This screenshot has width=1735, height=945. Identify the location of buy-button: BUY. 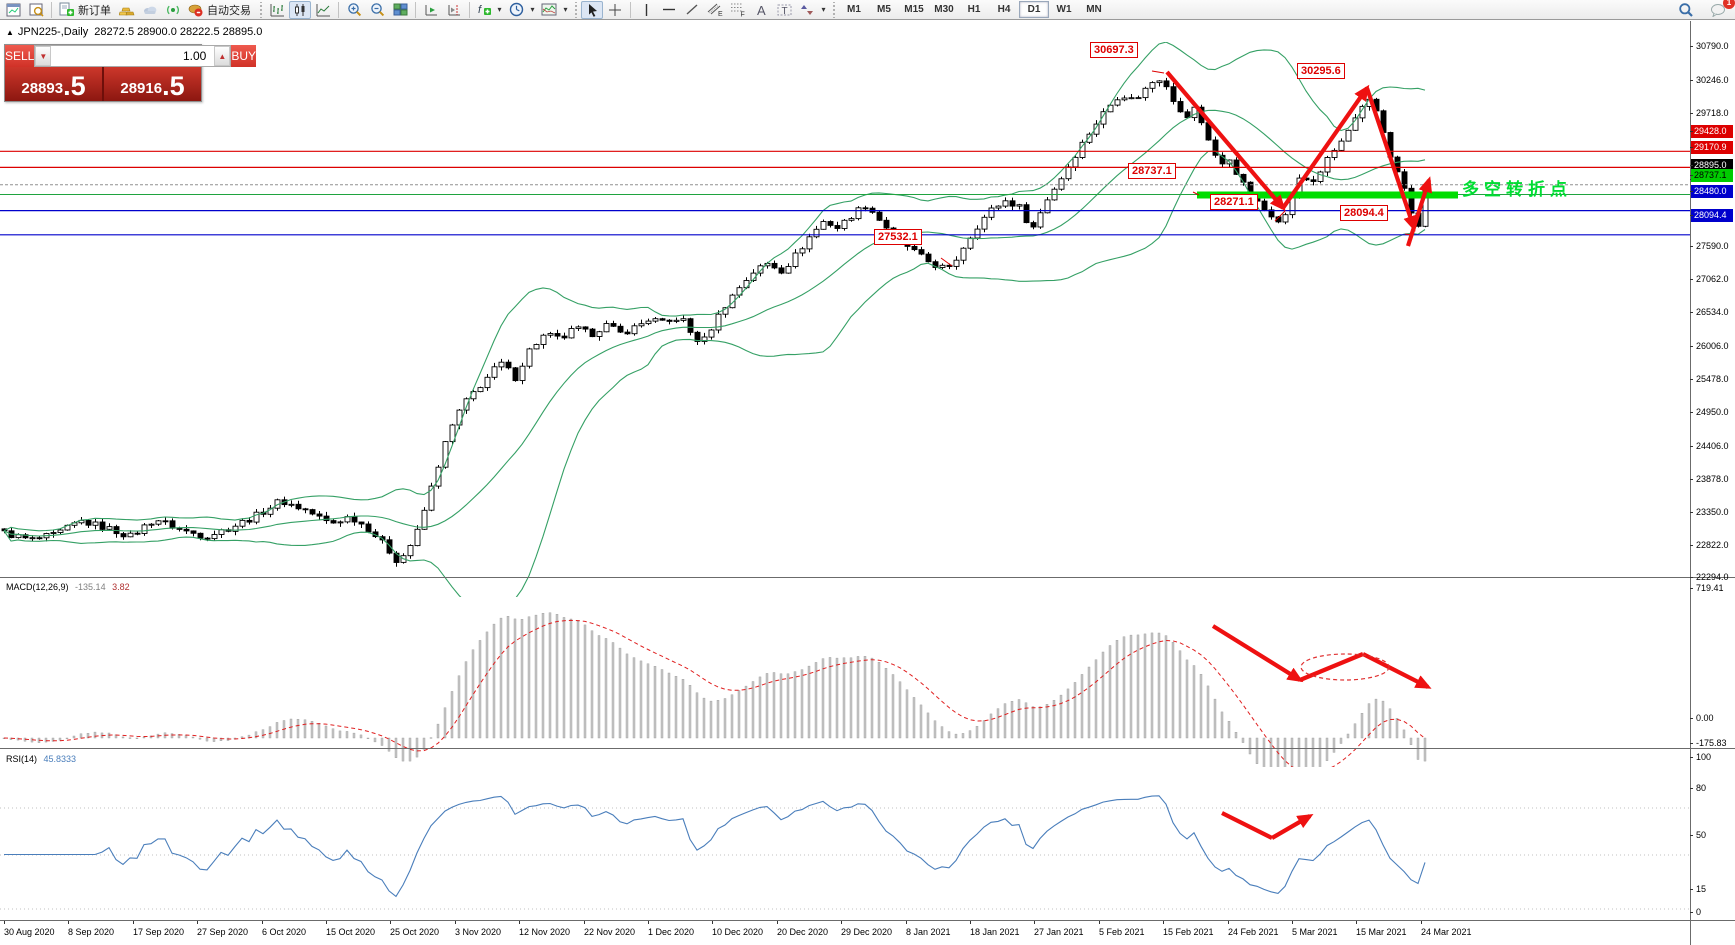
(244, 56).